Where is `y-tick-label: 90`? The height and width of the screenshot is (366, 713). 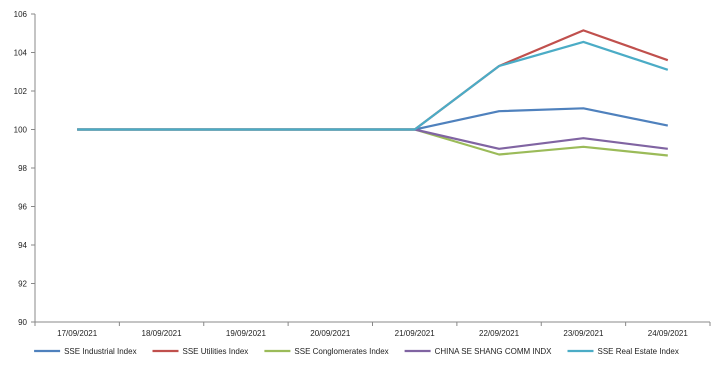
y-tick-label: 90 is located at coordinates (22, 322).